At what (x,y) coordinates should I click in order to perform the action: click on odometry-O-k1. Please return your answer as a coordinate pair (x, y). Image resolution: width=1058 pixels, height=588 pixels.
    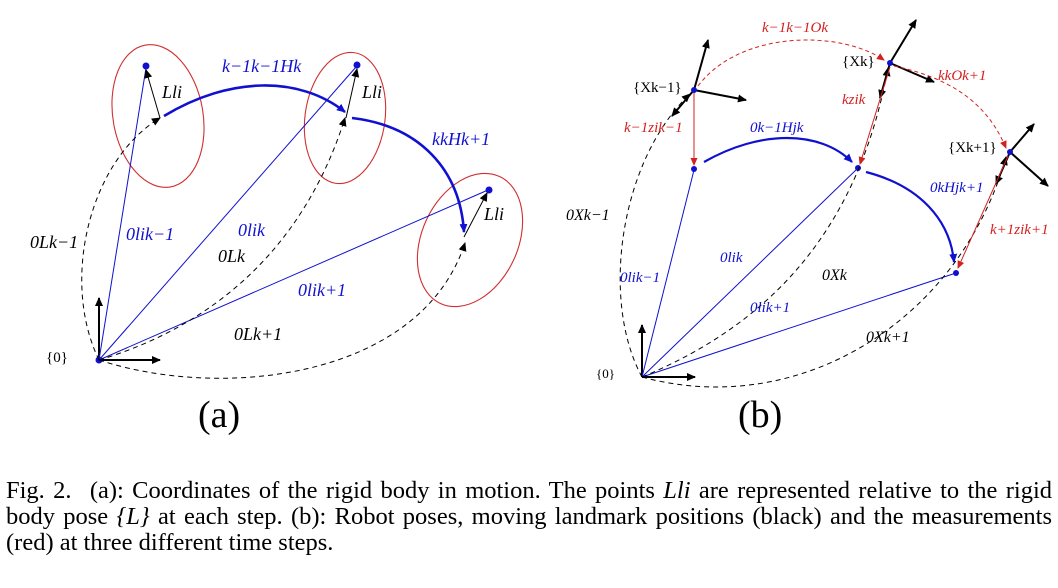
    Looking at the image, I should click on (950, 107).